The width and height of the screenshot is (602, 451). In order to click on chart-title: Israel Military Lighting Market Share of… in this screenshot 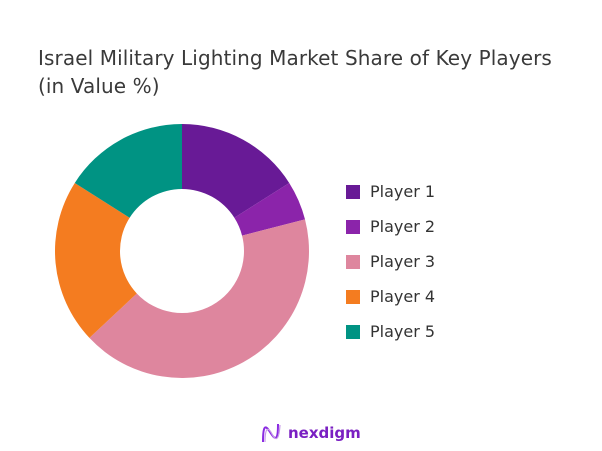, I will do `click(295, 72)`.